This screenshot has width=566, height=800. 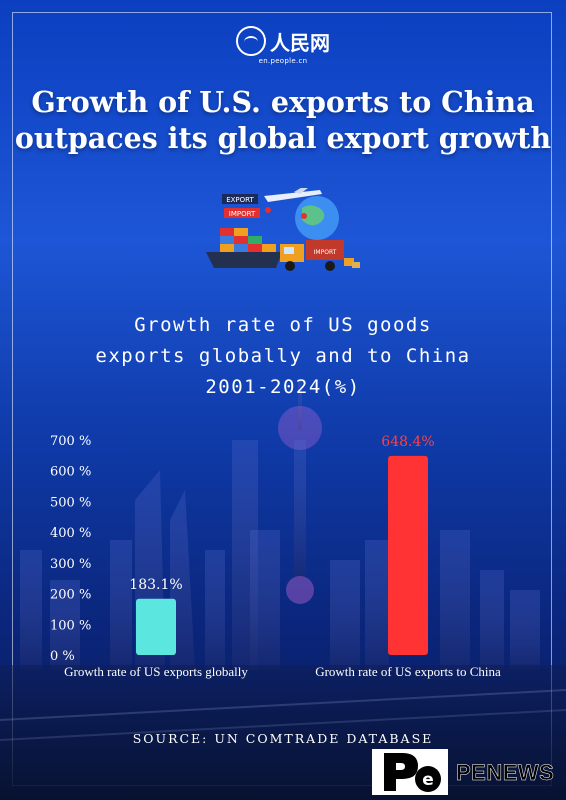 I want to click on y-tick-label: 400 %, so click(x=70, y=533).